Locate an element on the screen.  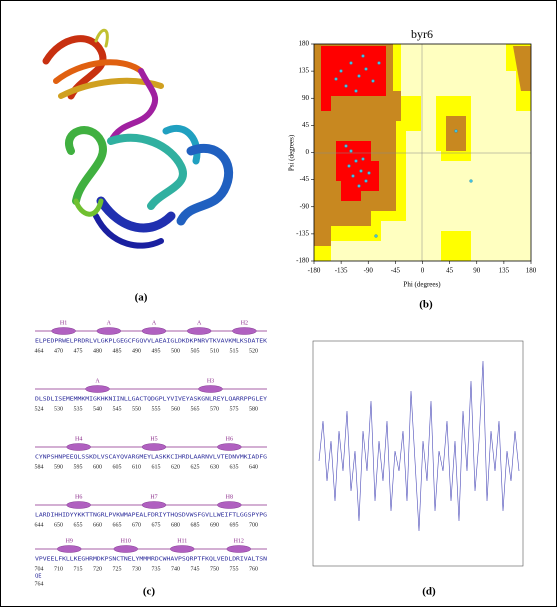
panel-label: (d) is located at coordinates (429, 592).